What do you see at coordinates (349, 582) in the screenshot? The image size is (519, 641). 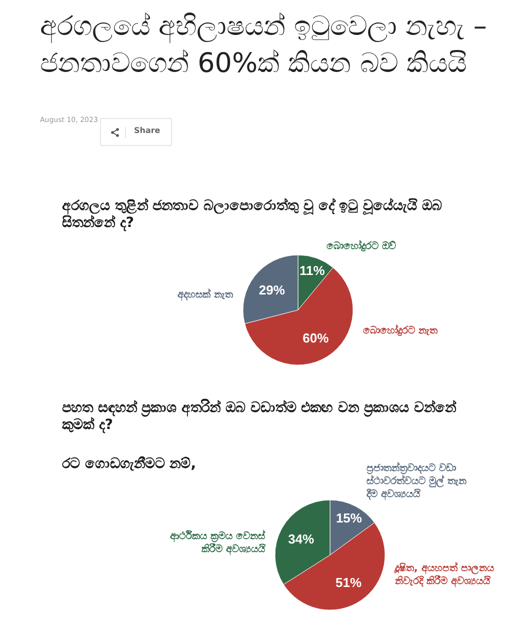 I see `data-label: 51%` at bounding box center [349, 582].